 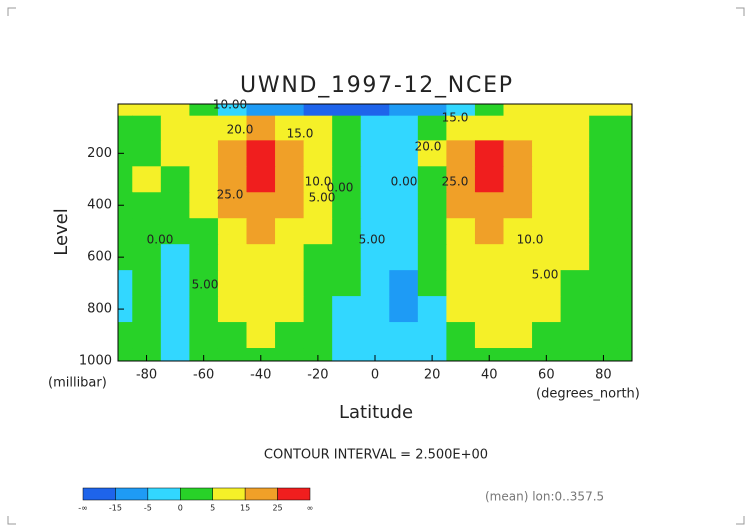 What do you see at coordinates (245, 508) in the screenshot?
I see `colorbar-label: 15` at bounding box center [245, 508].